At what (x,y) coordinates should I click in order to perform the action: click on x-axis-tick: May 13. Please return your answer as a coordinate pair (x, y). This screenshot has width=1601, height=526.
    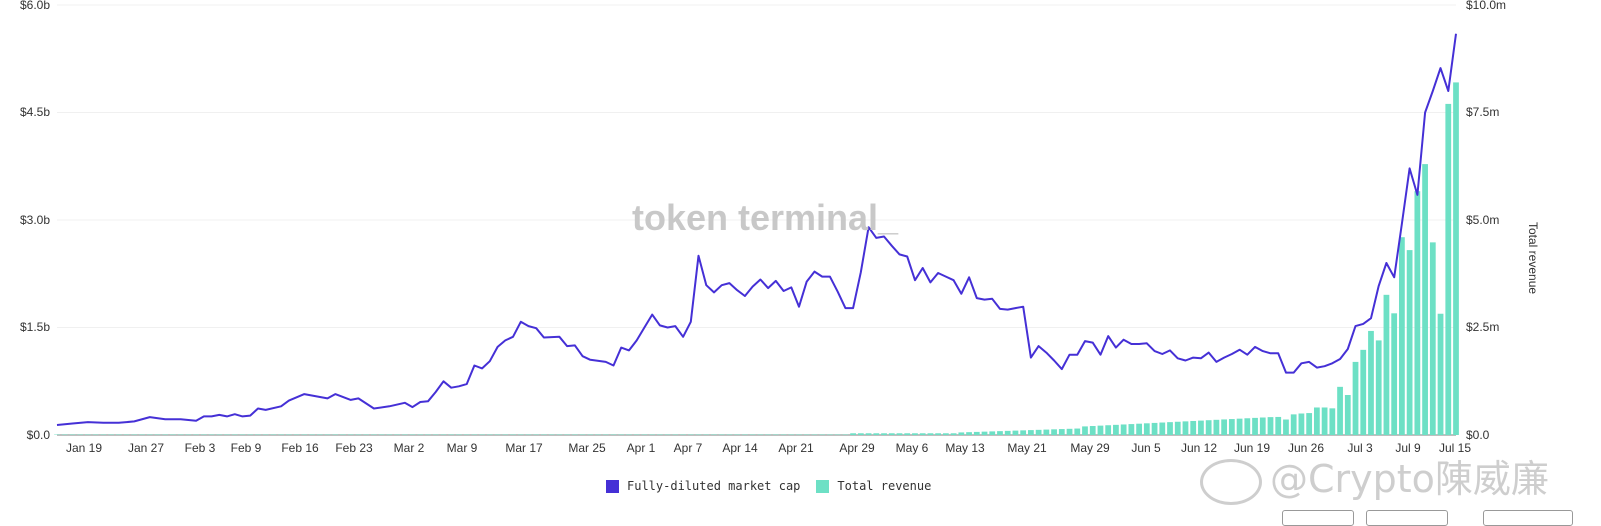
    Looking at the image, I should click on (964, 448).